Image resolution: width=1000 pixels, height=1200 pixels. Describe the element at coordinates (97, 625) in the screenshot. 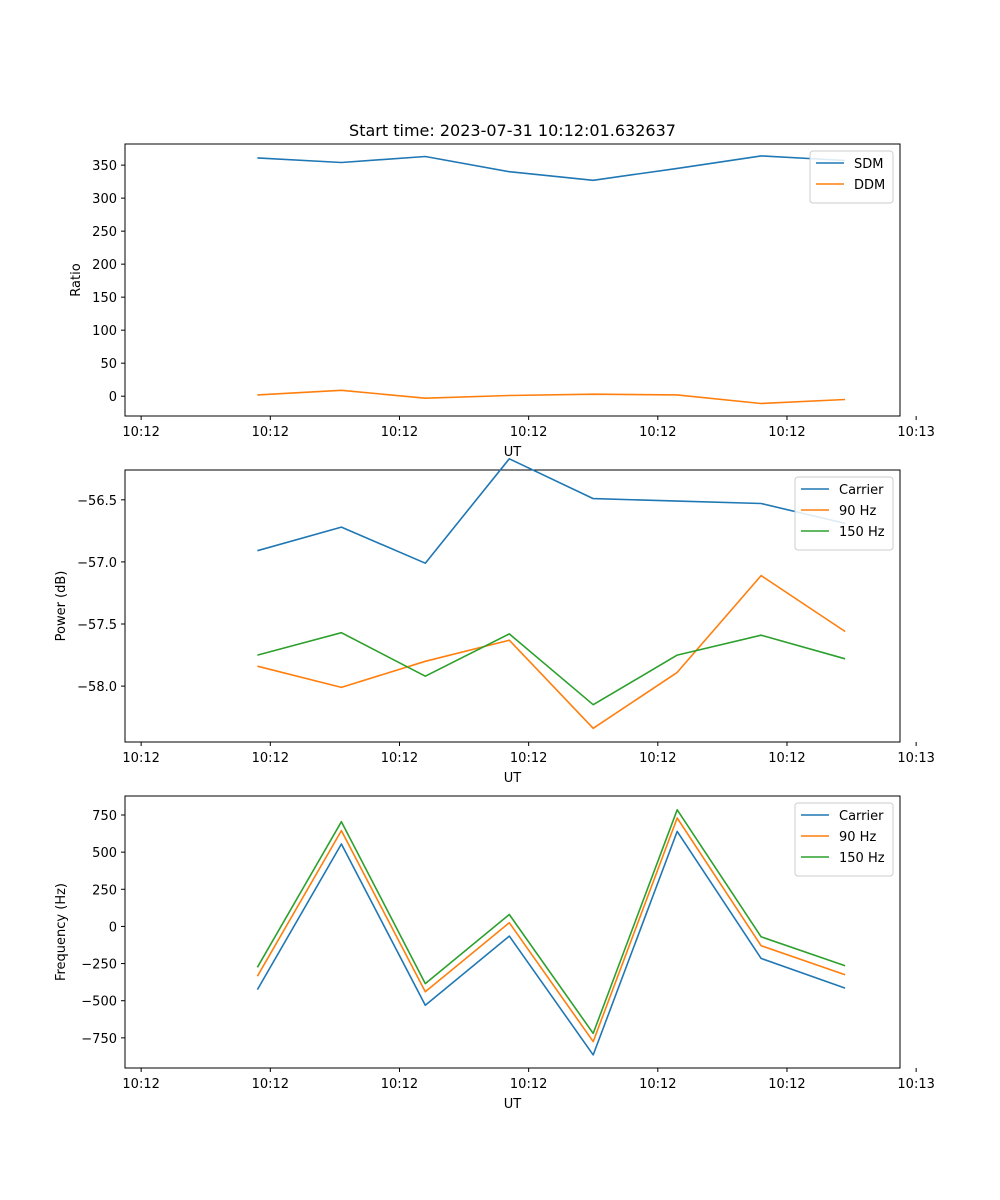

I see `y-tick-label: −57.5` at that location.